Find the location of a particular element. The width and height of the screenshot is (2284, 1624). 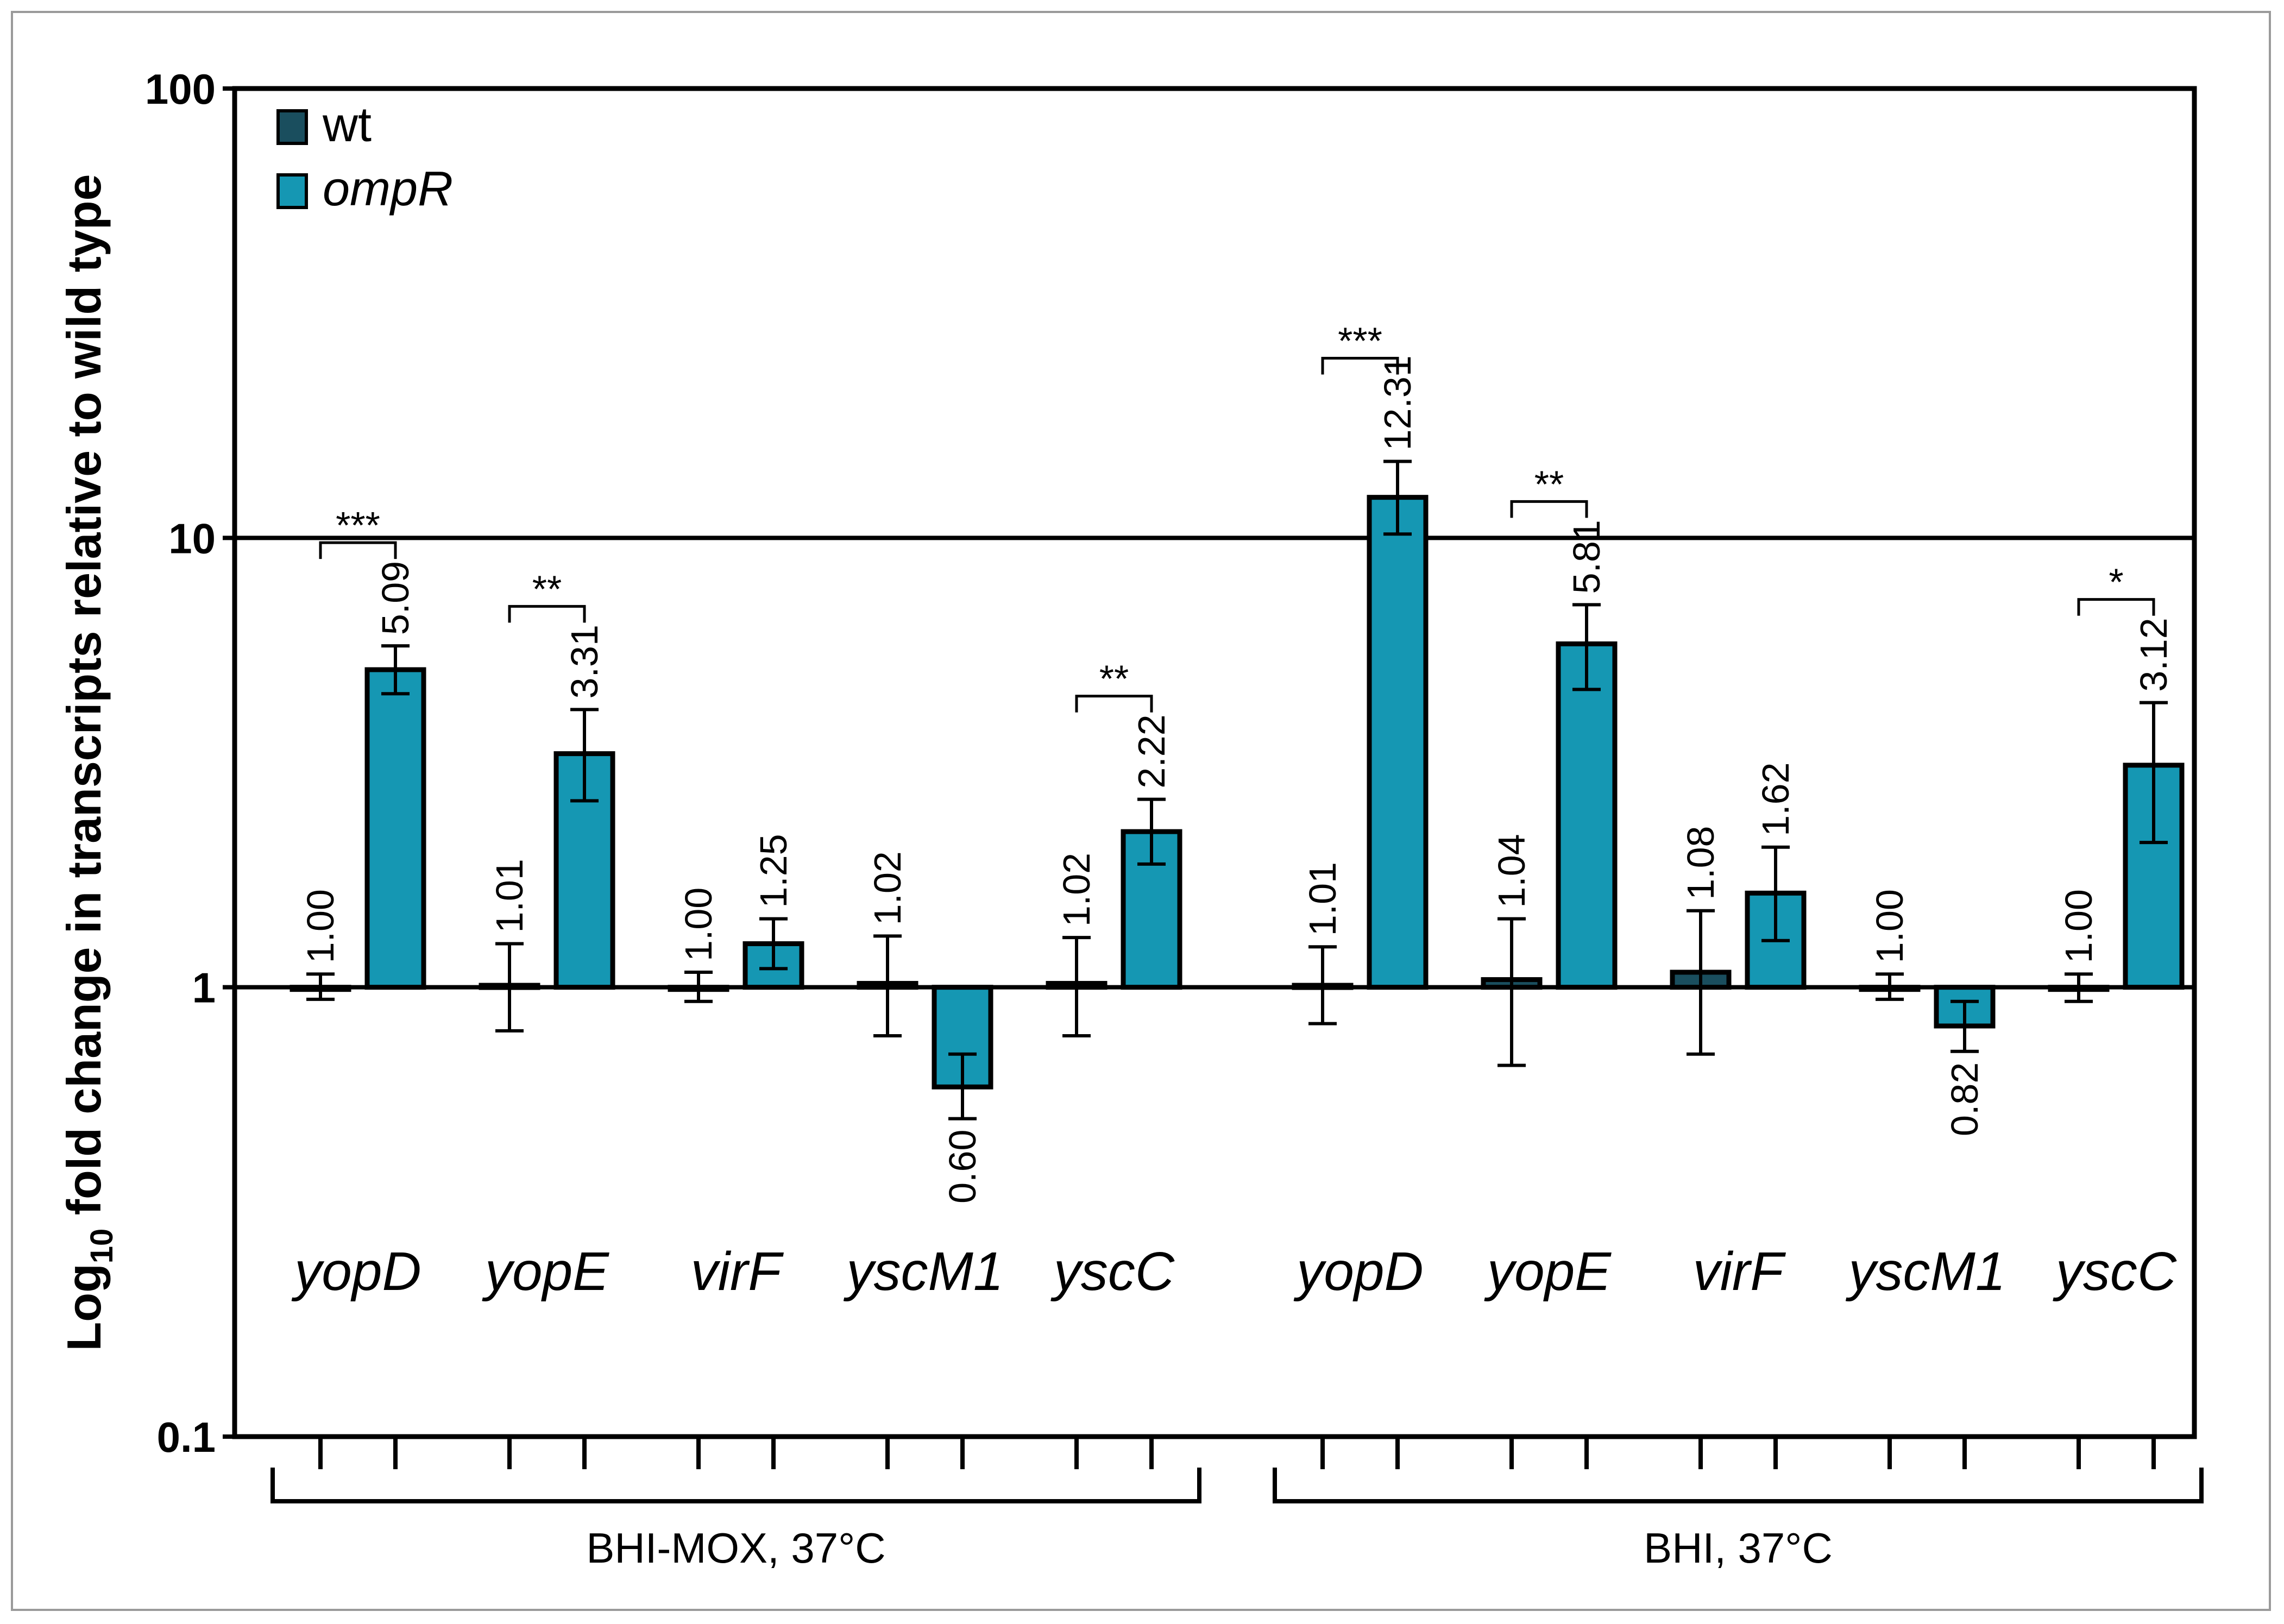

wt-yscC-value-label: 1.00 is located at coordinates (2079, 926).